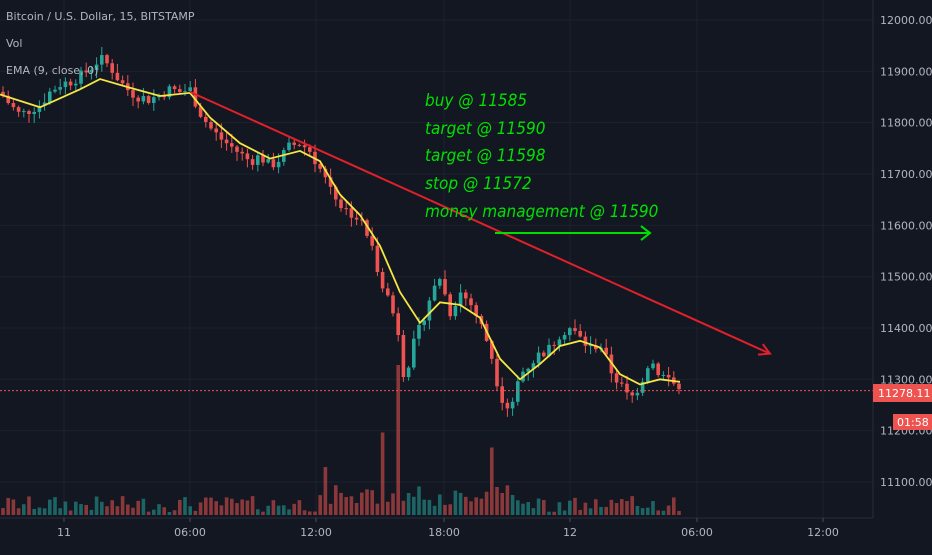 The image size is (932, 555). I want to click on price-tick-label: 11700.00, so click(906, 174).